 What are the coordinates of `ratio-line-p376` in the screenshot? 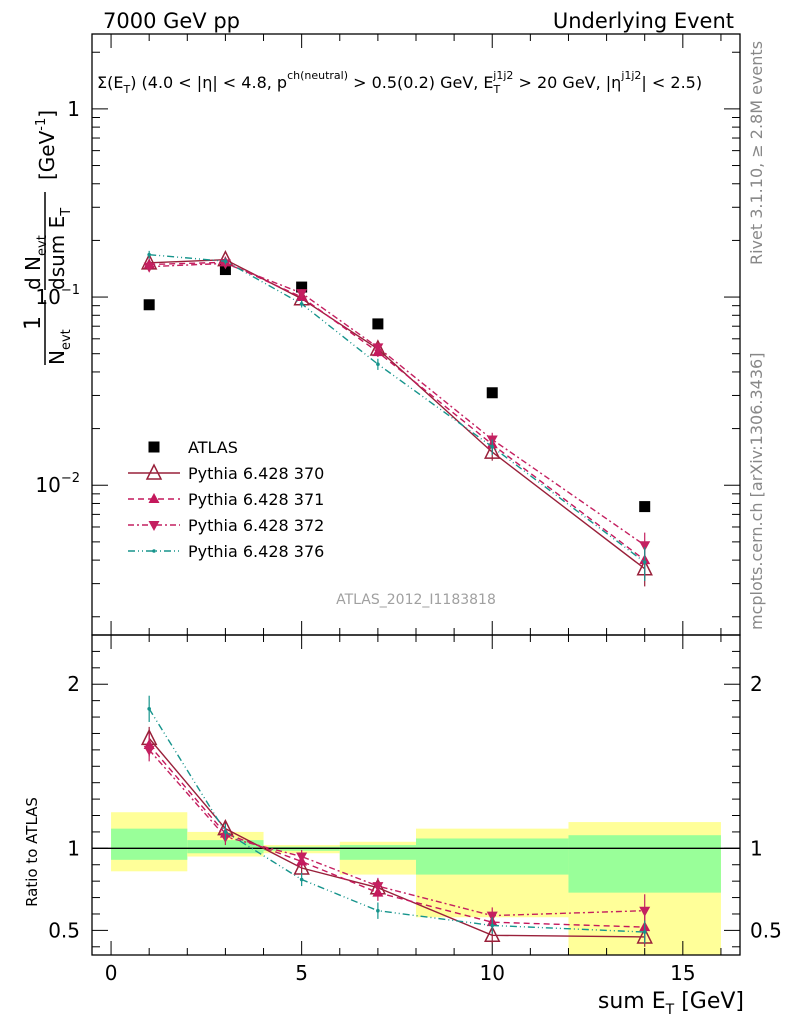 It's located at (396, 820).